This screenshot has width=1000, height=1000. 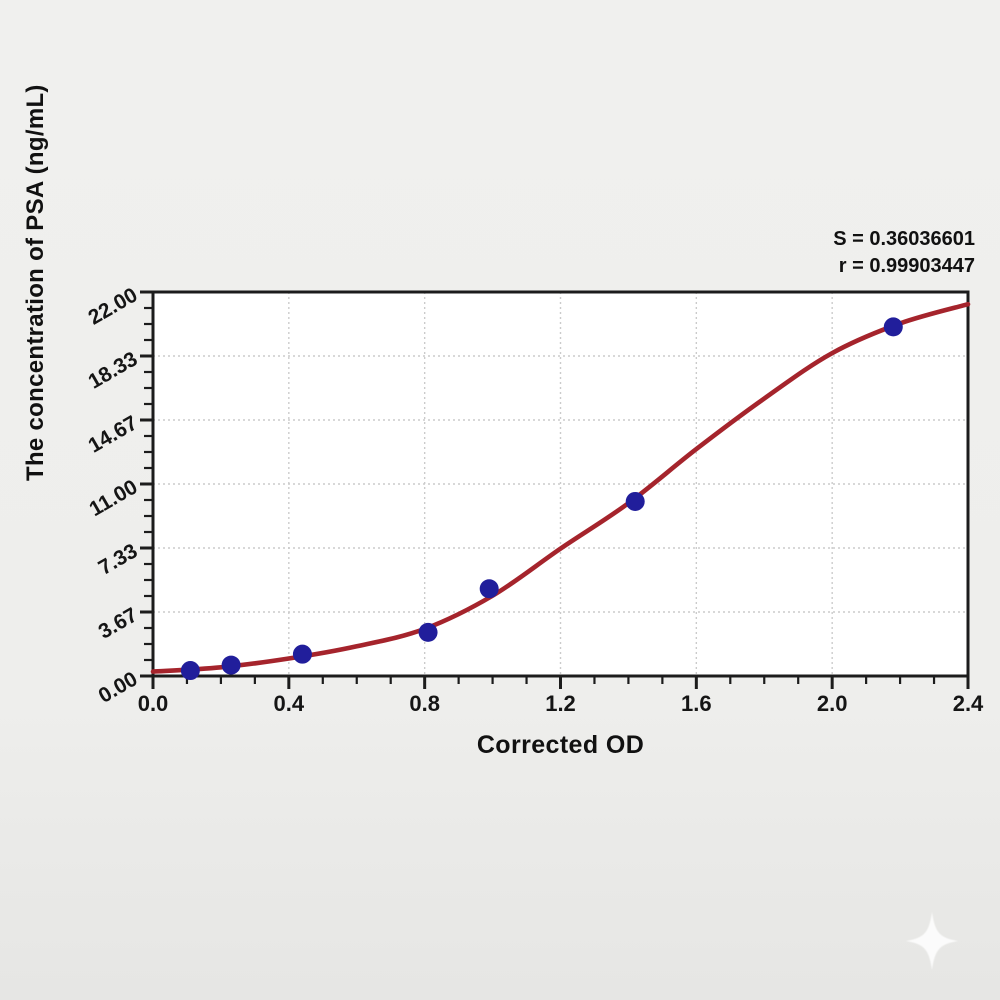 I want to click on x-tick-label: 1.6, so click(x=696, y=703).